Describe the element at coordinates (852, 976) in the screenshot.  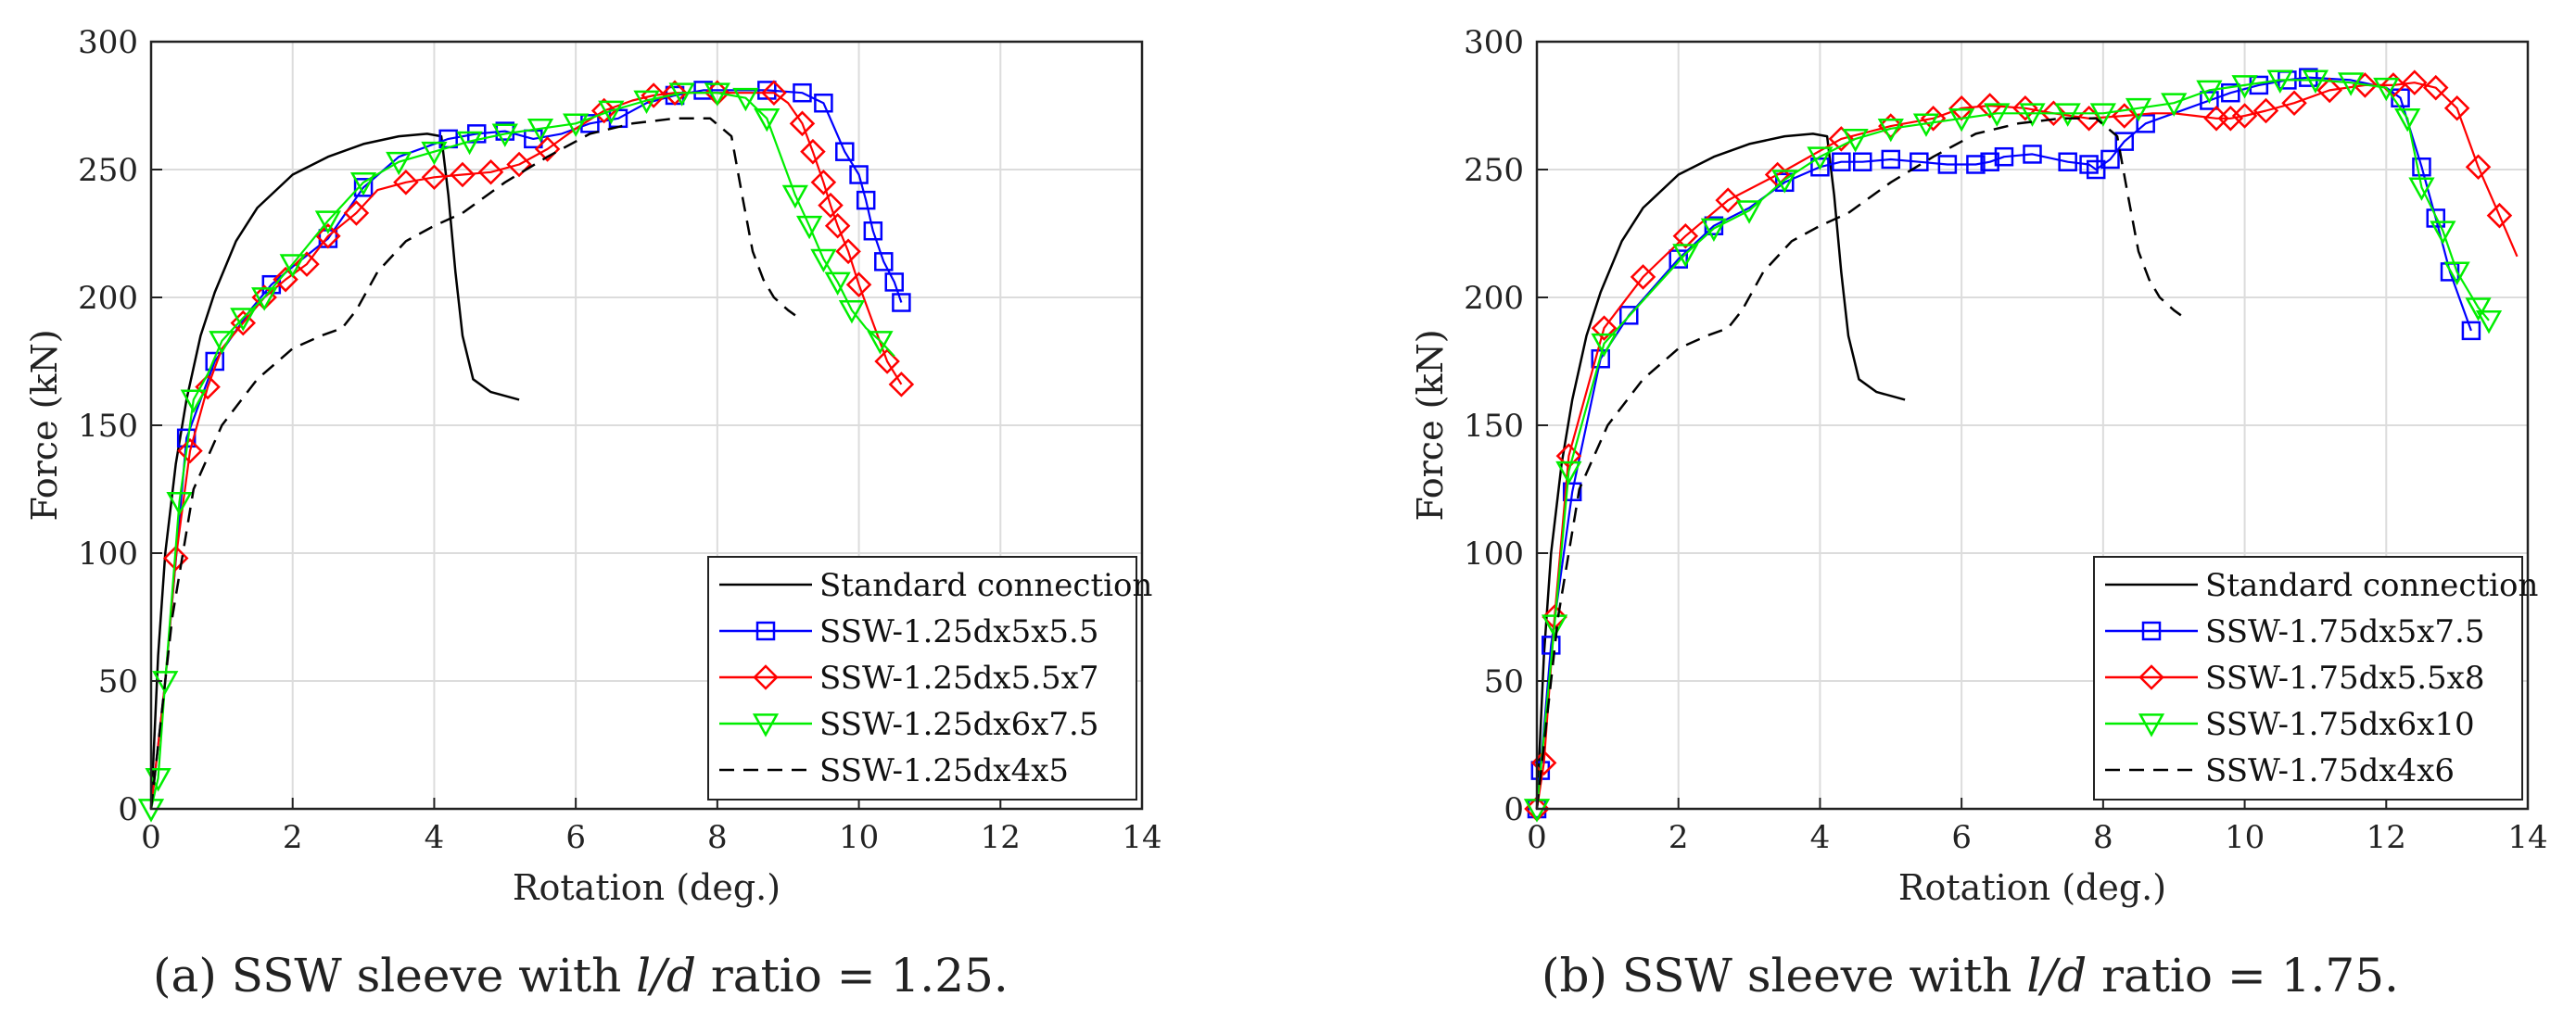
I see `caption-ratio-text: ratio = 1.25.` at that location.